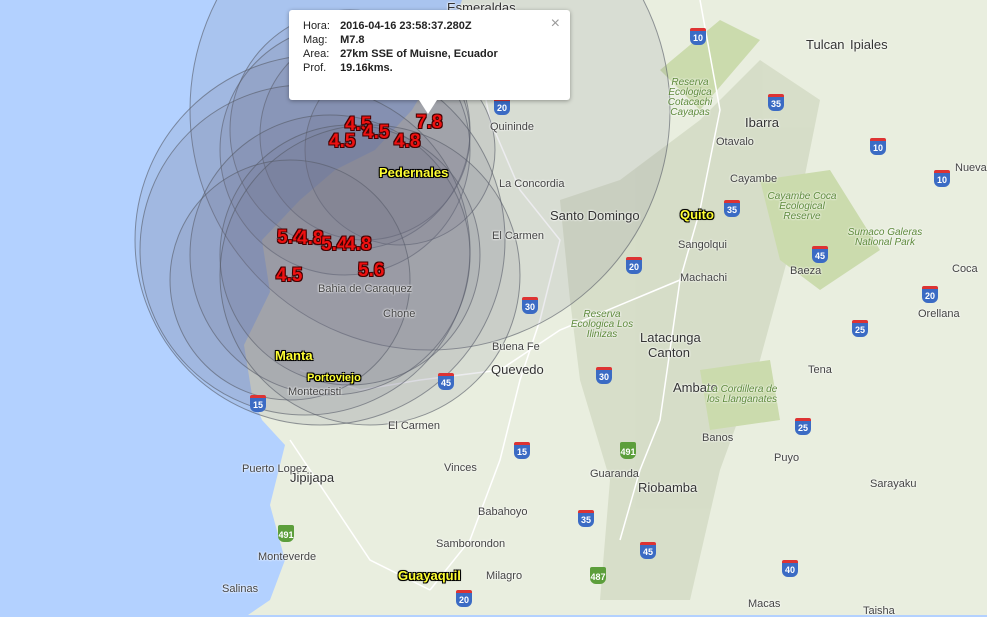 The image size is (987, 617). What do you see at coordinates (555, 23) in the screenshot?
I see `close-icon: ×` at bounding box center [555, 23].